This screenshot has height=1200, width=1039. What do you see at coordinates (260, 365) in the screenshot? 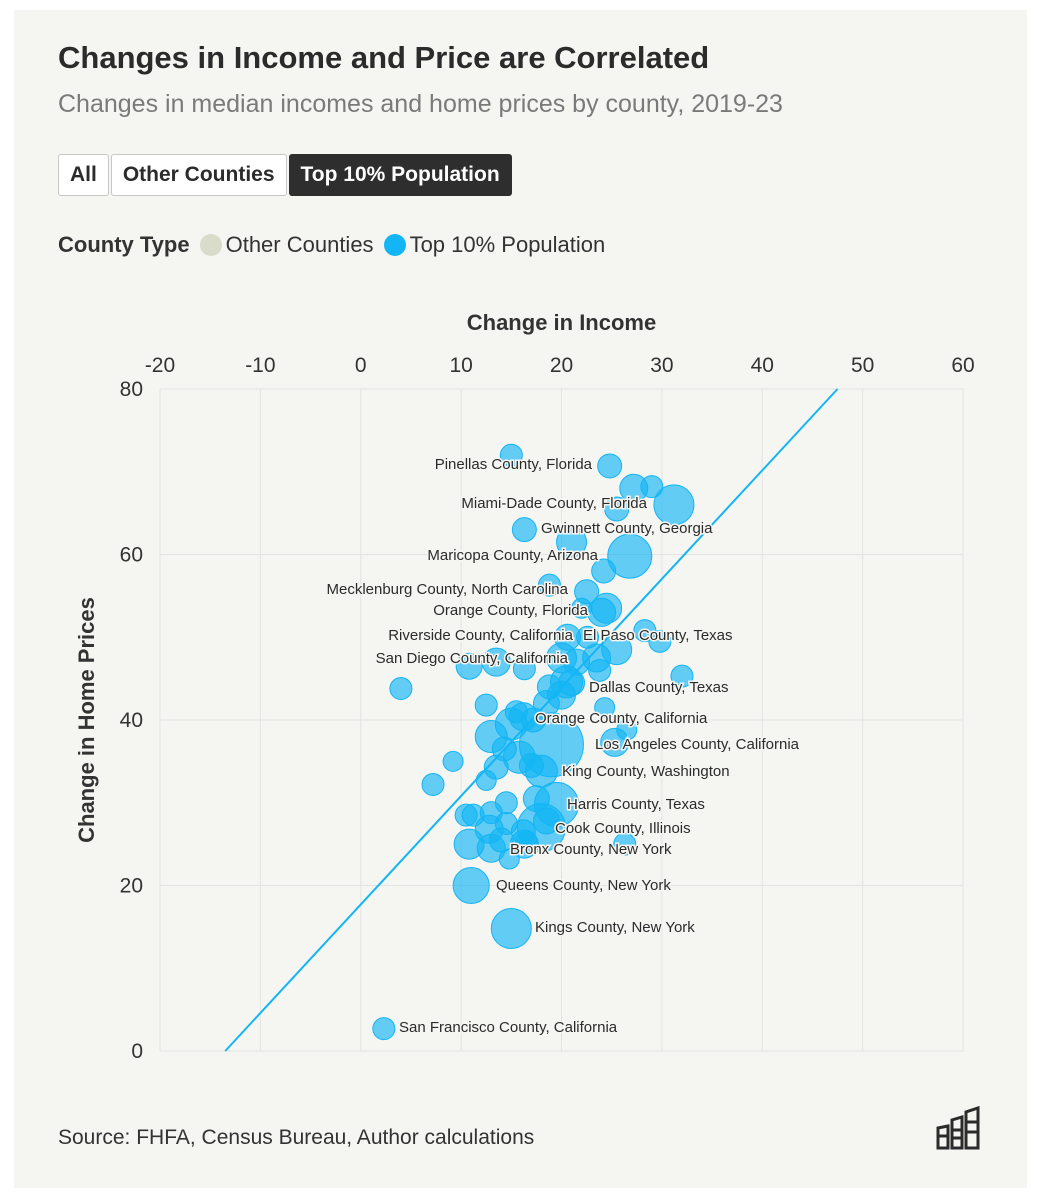
I see `x-tick-label: -10` at bounding box center [260, 365].